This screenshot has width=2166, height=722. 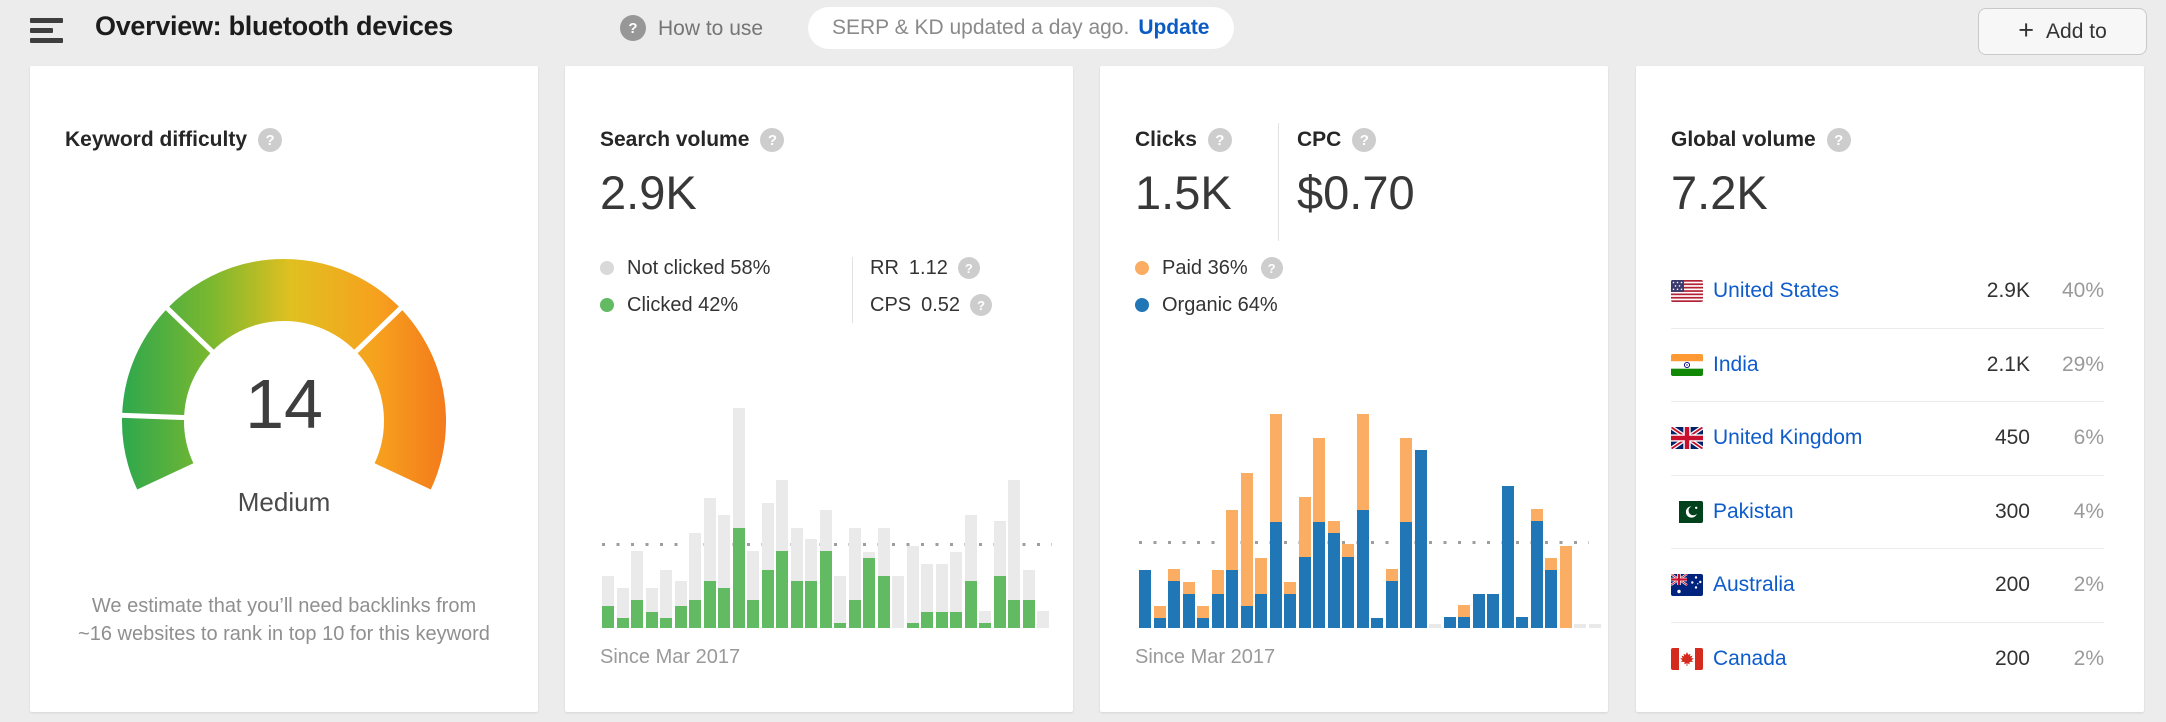 I want to click on country-link: United States, so click(x=1776, y=291).